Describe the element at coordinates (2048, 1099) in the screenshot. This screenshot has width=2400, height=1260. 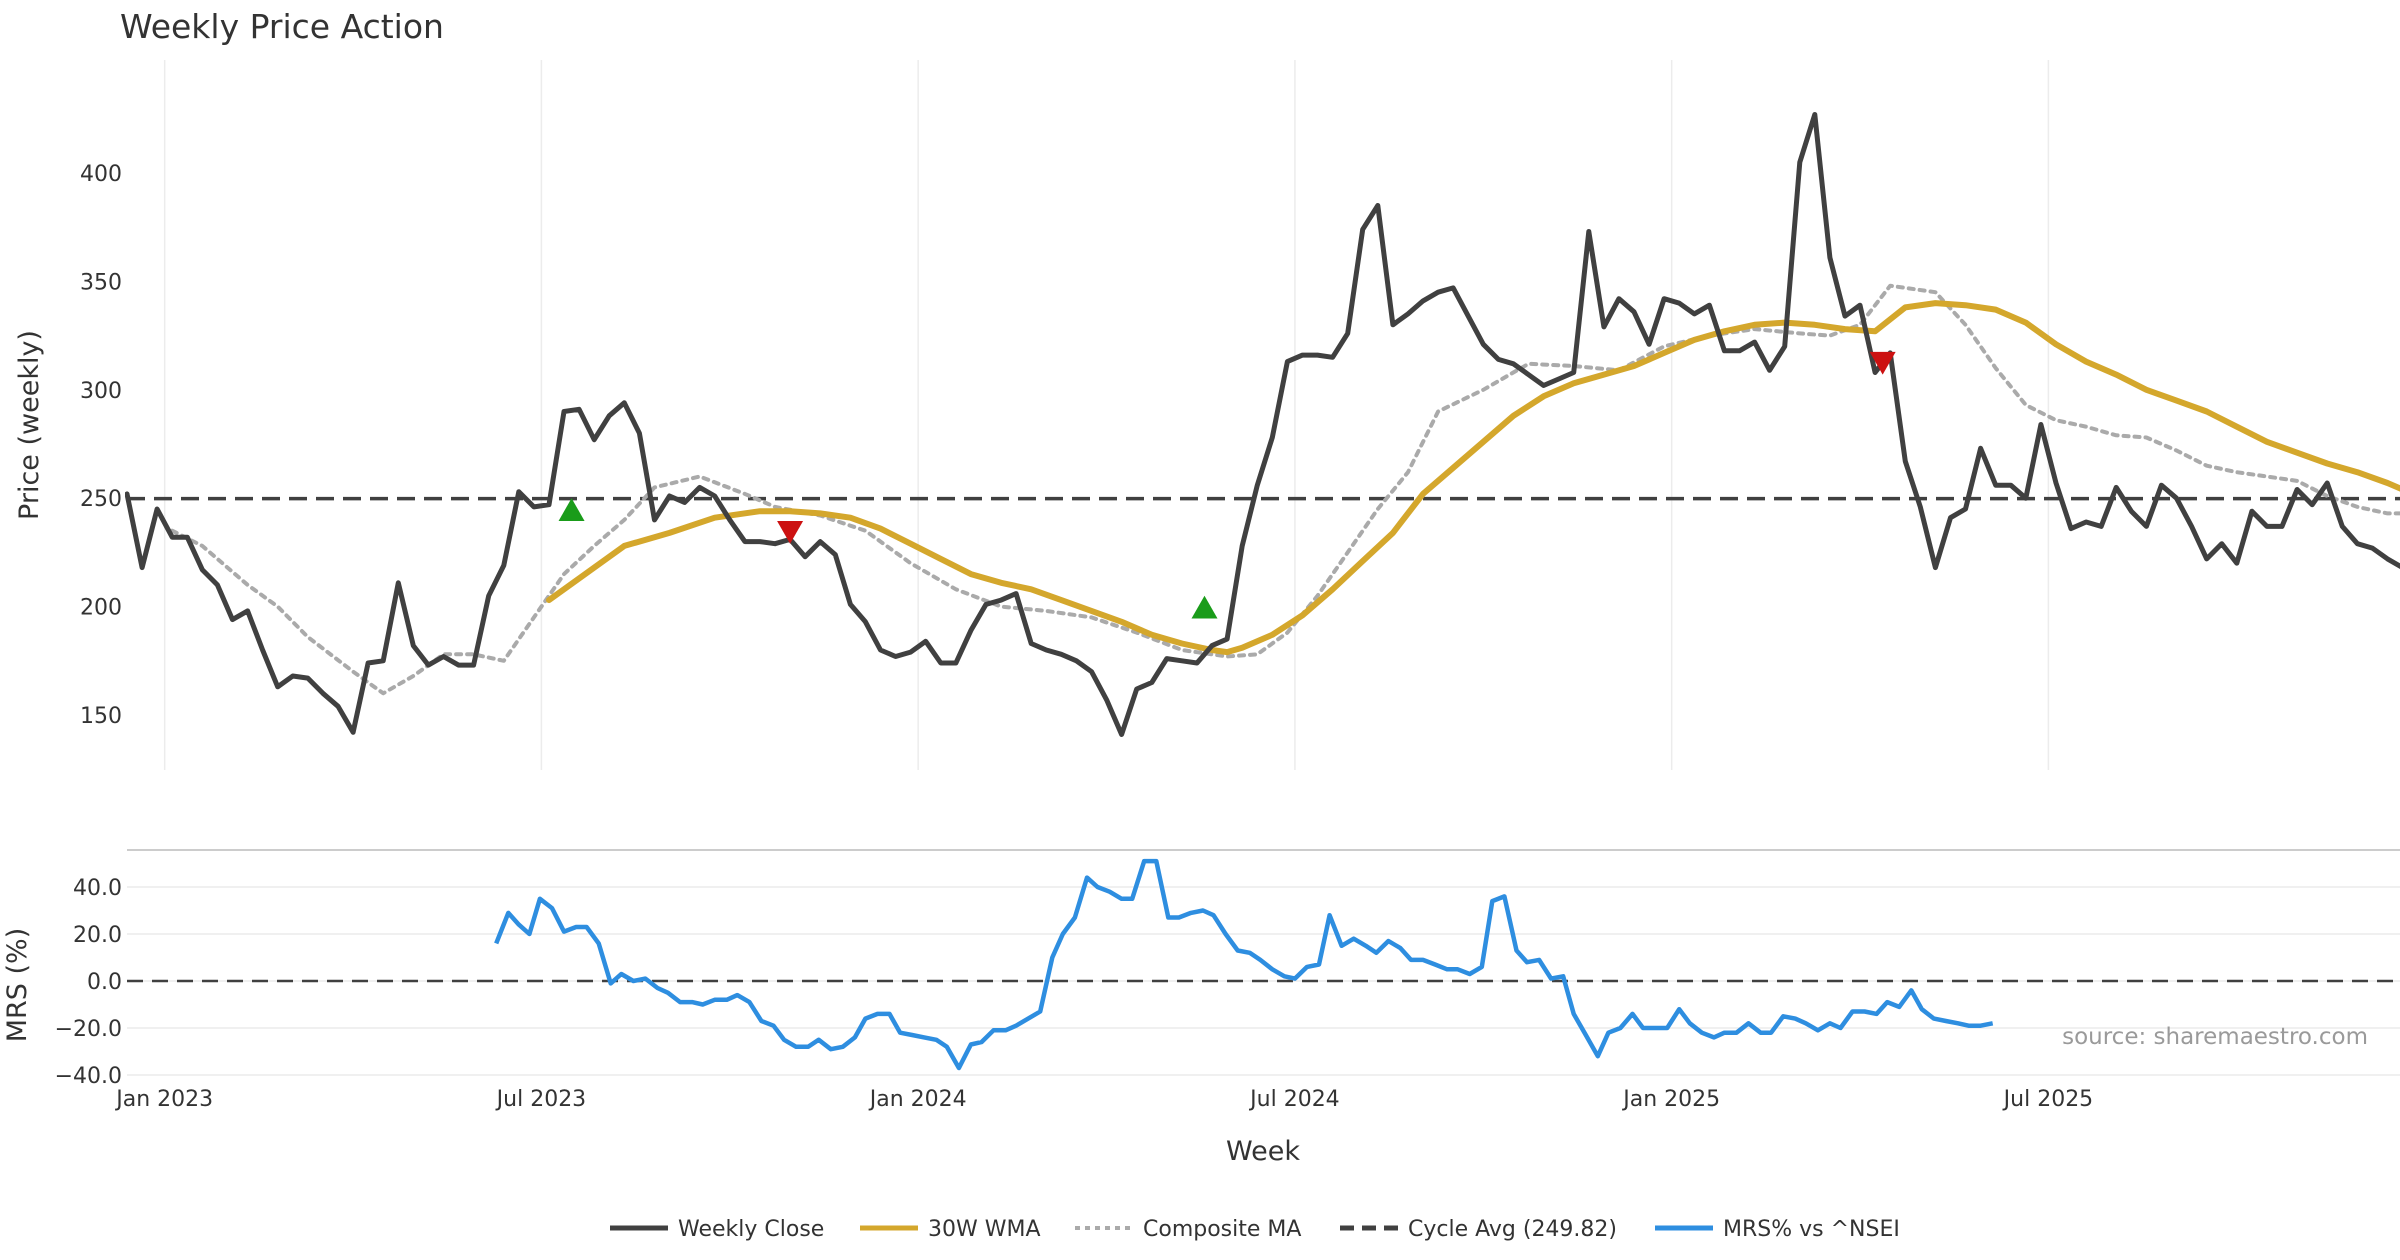
I see `x-tick-label: Jul 2025` at that location.